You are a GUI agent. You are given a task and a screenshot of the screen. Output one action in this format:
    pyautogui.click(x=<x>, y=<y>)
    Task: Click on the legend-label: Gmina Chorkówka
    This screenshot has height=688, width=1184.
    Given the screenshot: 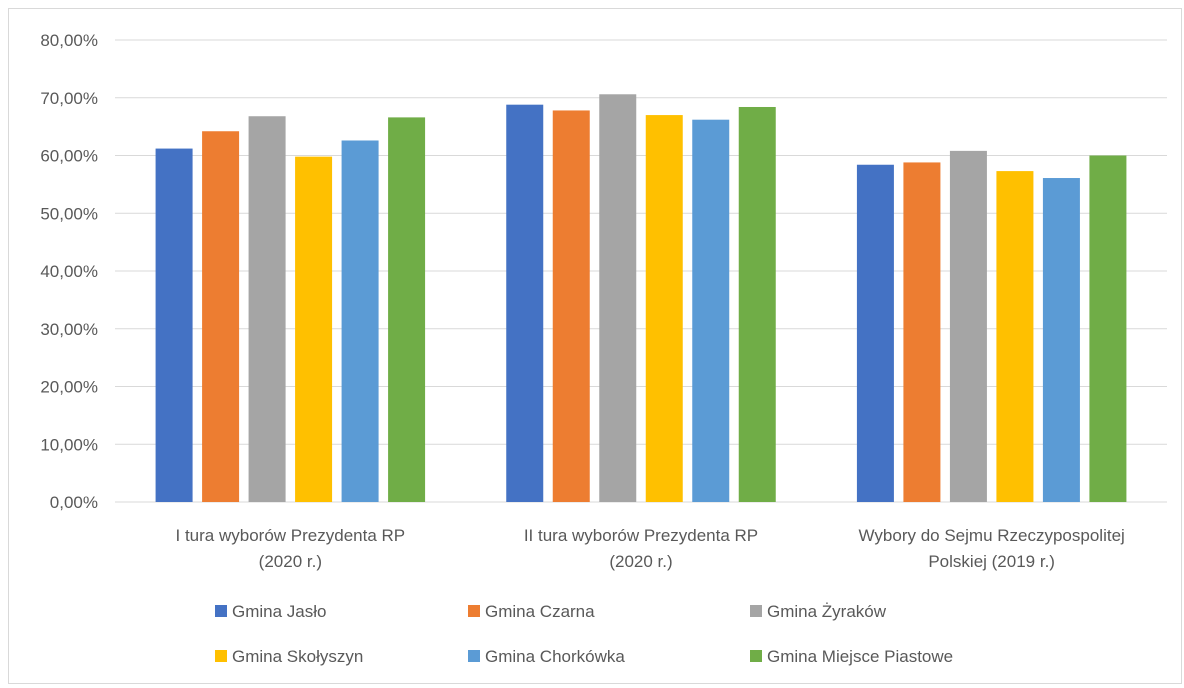 What is the action you would take?
    pyautogui.click(x=555, y=656)
    